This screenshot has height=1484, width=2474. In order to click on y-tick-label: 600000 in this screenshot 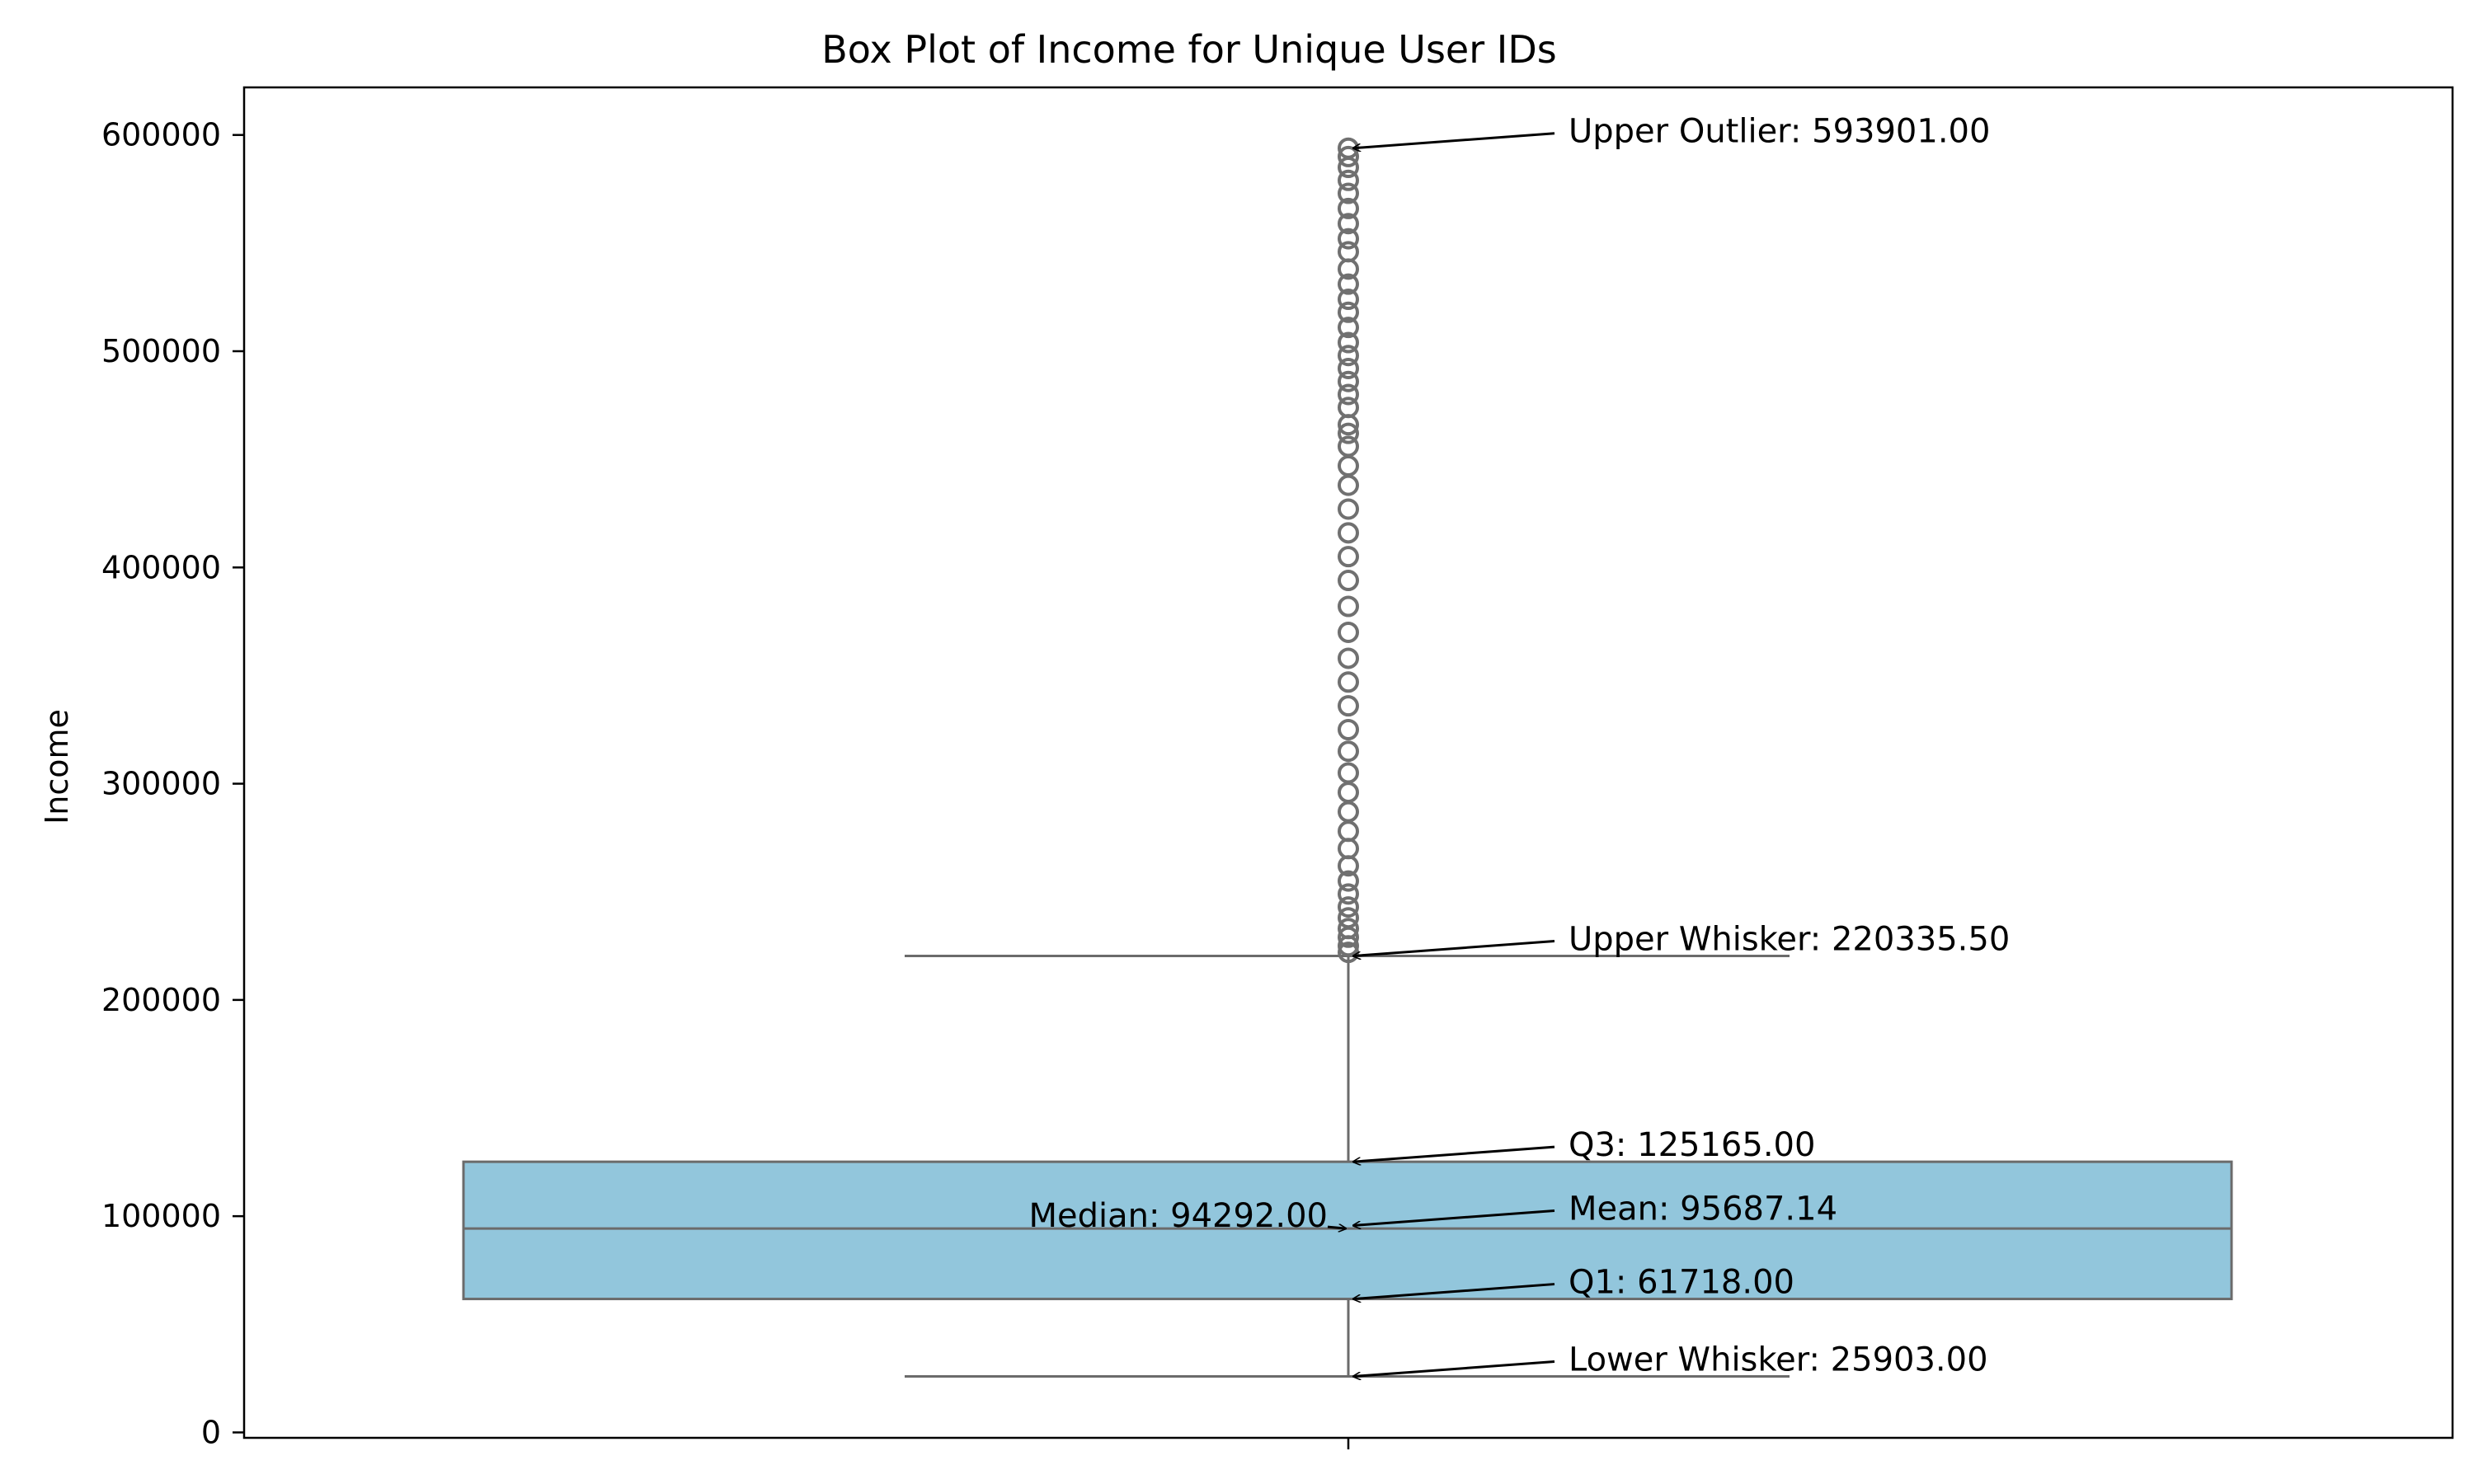, I will do `click(161, 135)`.